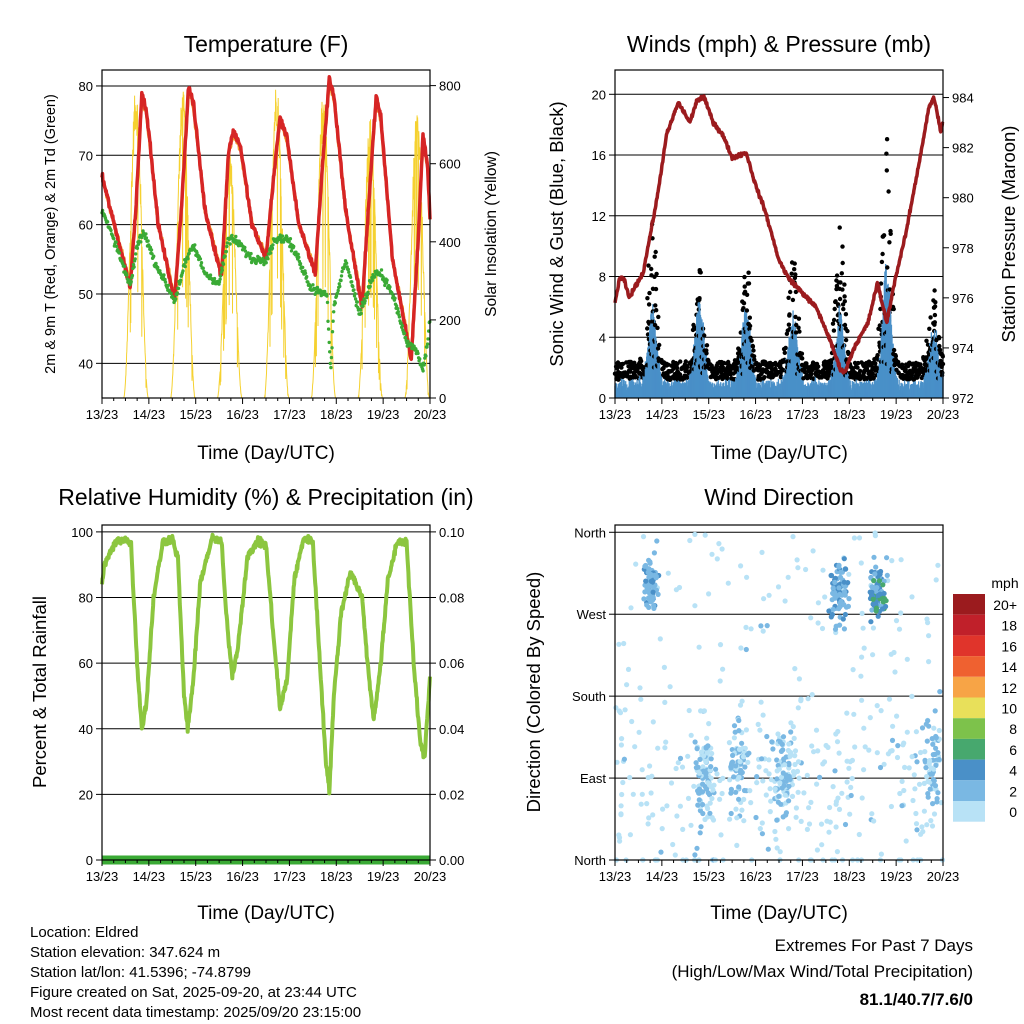 The width and height of the screenshot is (1024, 1024). I want to click on extremes-subtitle: (High/Low/Max Wind/Total Precipitation), so click(822, 971).